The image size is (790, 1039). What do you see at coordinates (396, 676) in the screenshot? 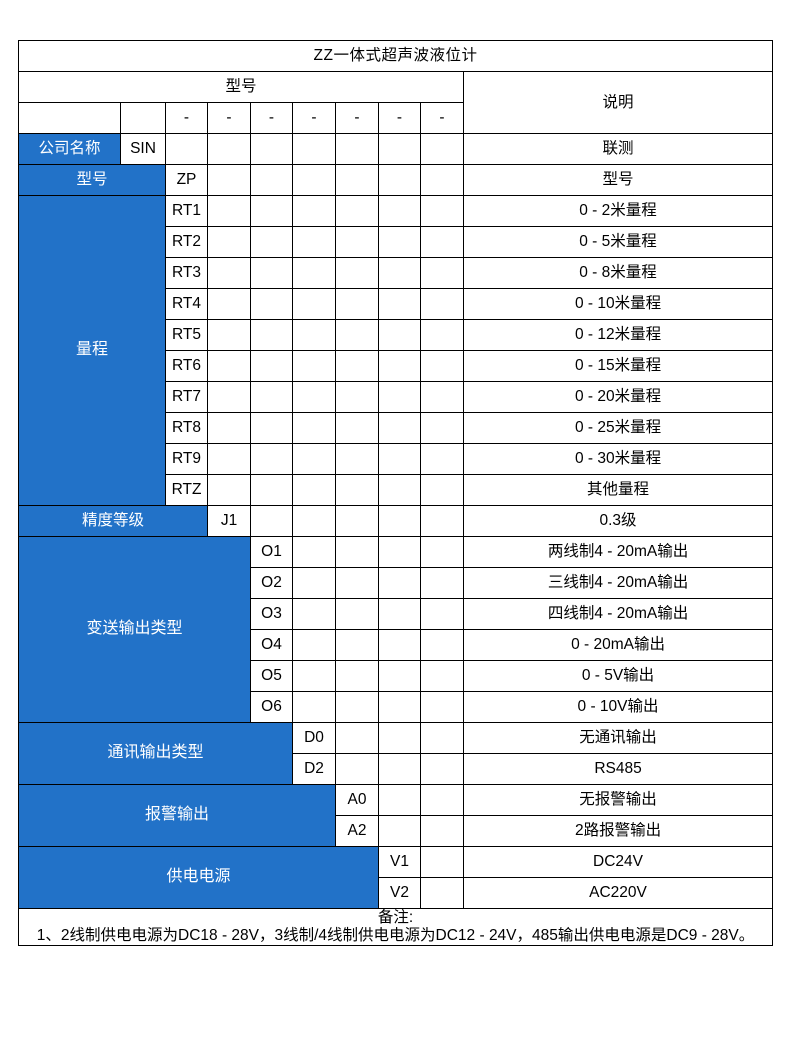
I see `table-row: O5 0 - 5V输出` at bounding box center [396, 676].